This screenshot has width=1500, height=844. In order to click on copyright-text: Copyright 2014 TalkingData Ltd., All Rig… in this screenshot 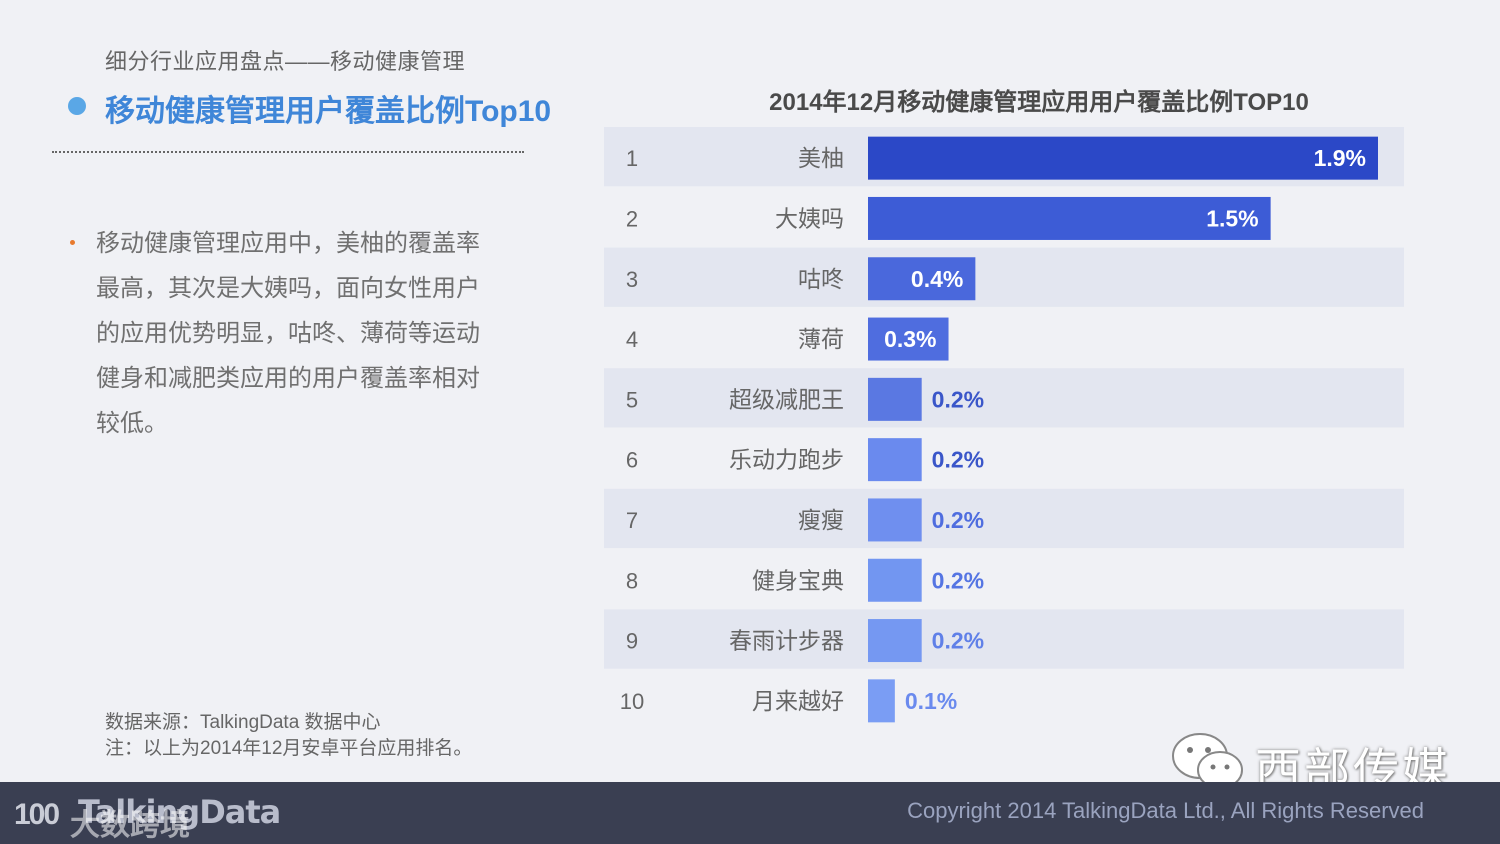, I will do `click(1165, 810)`.